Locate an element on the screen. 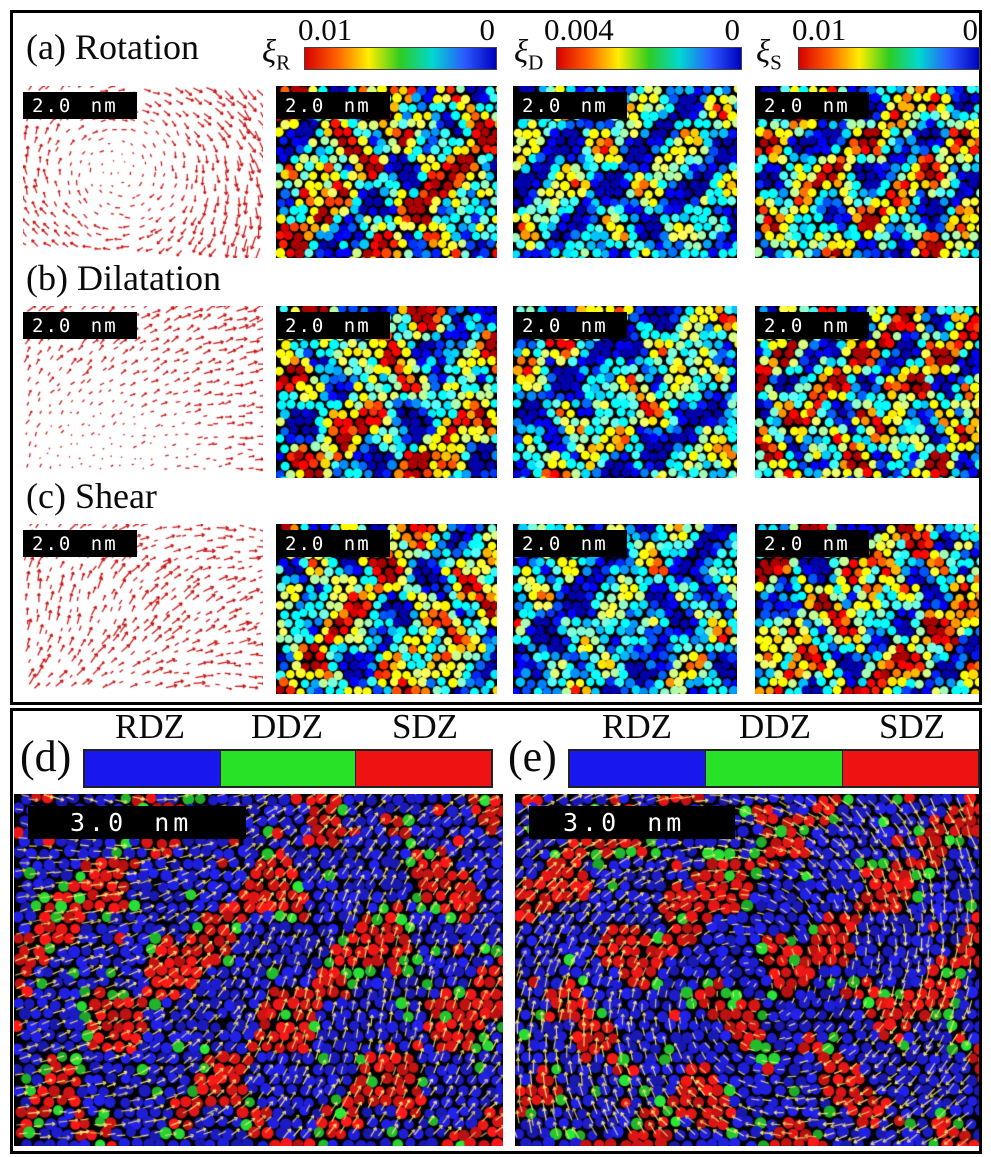 The image size is (991, 1157). panel-e-zone-map: 3.0 nm is located at coordinates (747, 970).